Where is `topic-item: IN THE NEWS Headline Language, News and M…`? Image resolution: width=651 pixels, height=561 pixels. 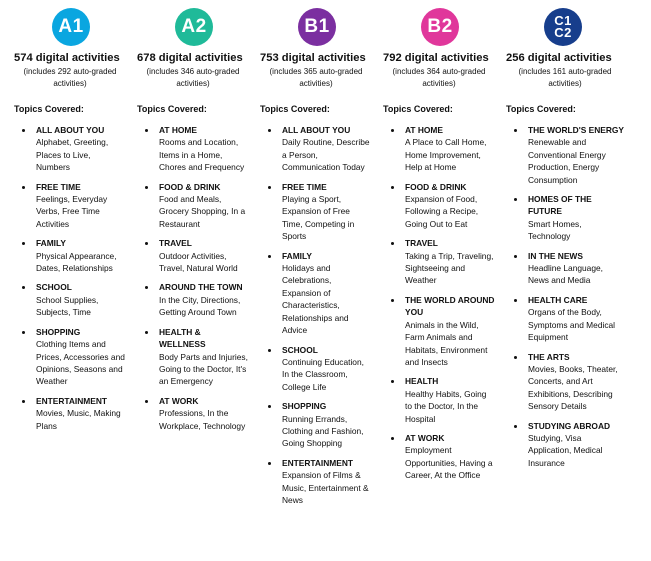
topic-item: IN THE NEWS Headline Language, News and M… is located at coordinates (575, 268).